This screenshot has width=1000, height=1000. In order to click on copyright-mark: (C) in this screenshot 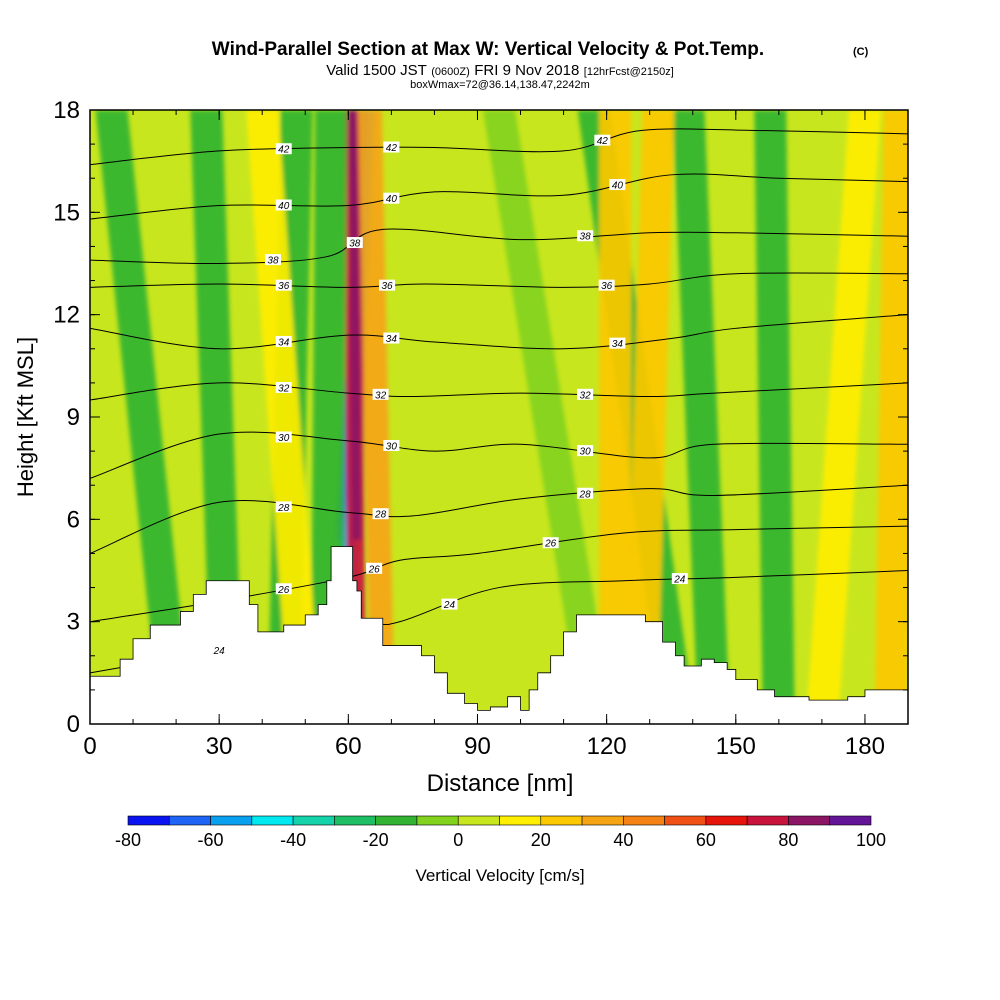, I will do `click(861, 52)`.